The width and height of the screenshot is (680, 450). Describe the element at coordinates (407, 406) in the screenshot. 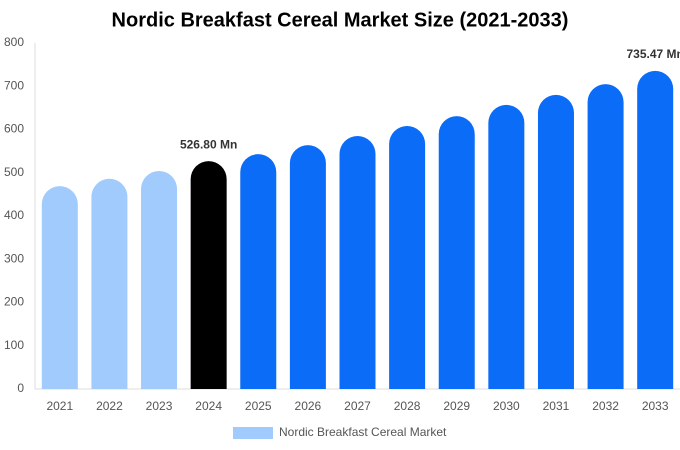

I see `x-tick-label: 2028` at that location.